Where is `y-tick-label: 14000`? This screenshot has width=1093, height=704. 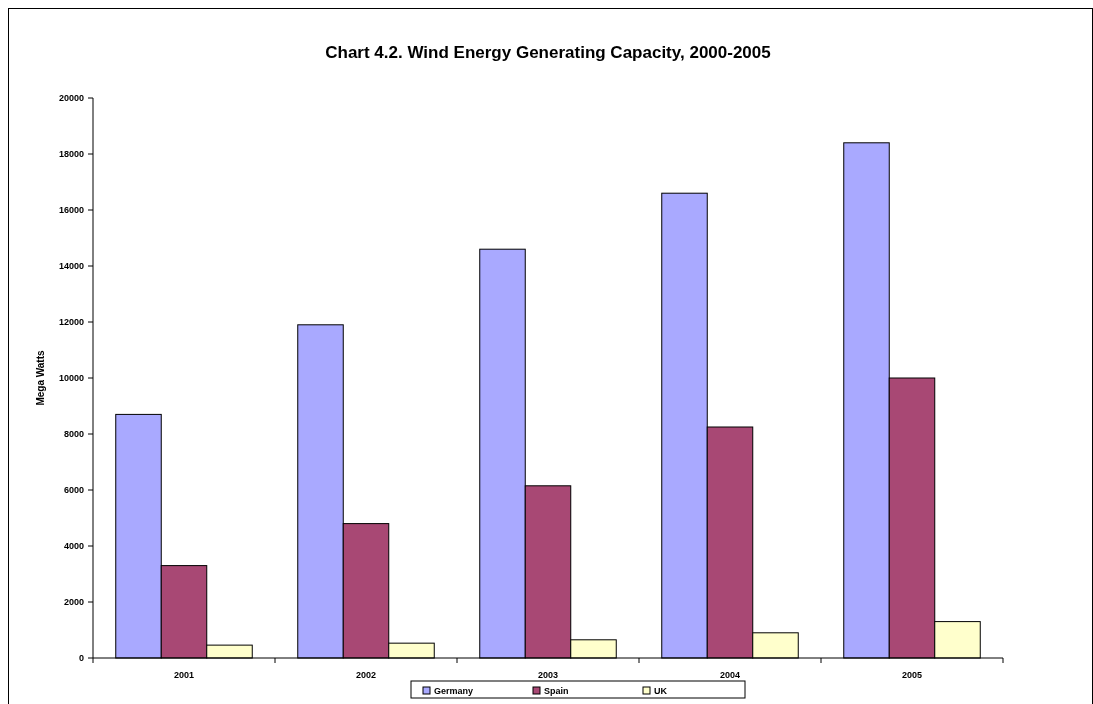
y-tick-label: 14000 is located at coordinates (71, 266).